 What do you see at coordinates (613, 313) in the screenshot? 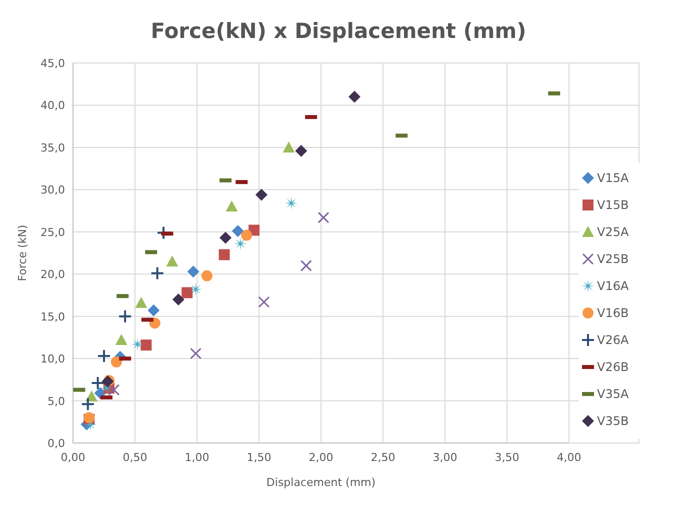
I see `legend-label: V16B` at bounding box center [613, 313].